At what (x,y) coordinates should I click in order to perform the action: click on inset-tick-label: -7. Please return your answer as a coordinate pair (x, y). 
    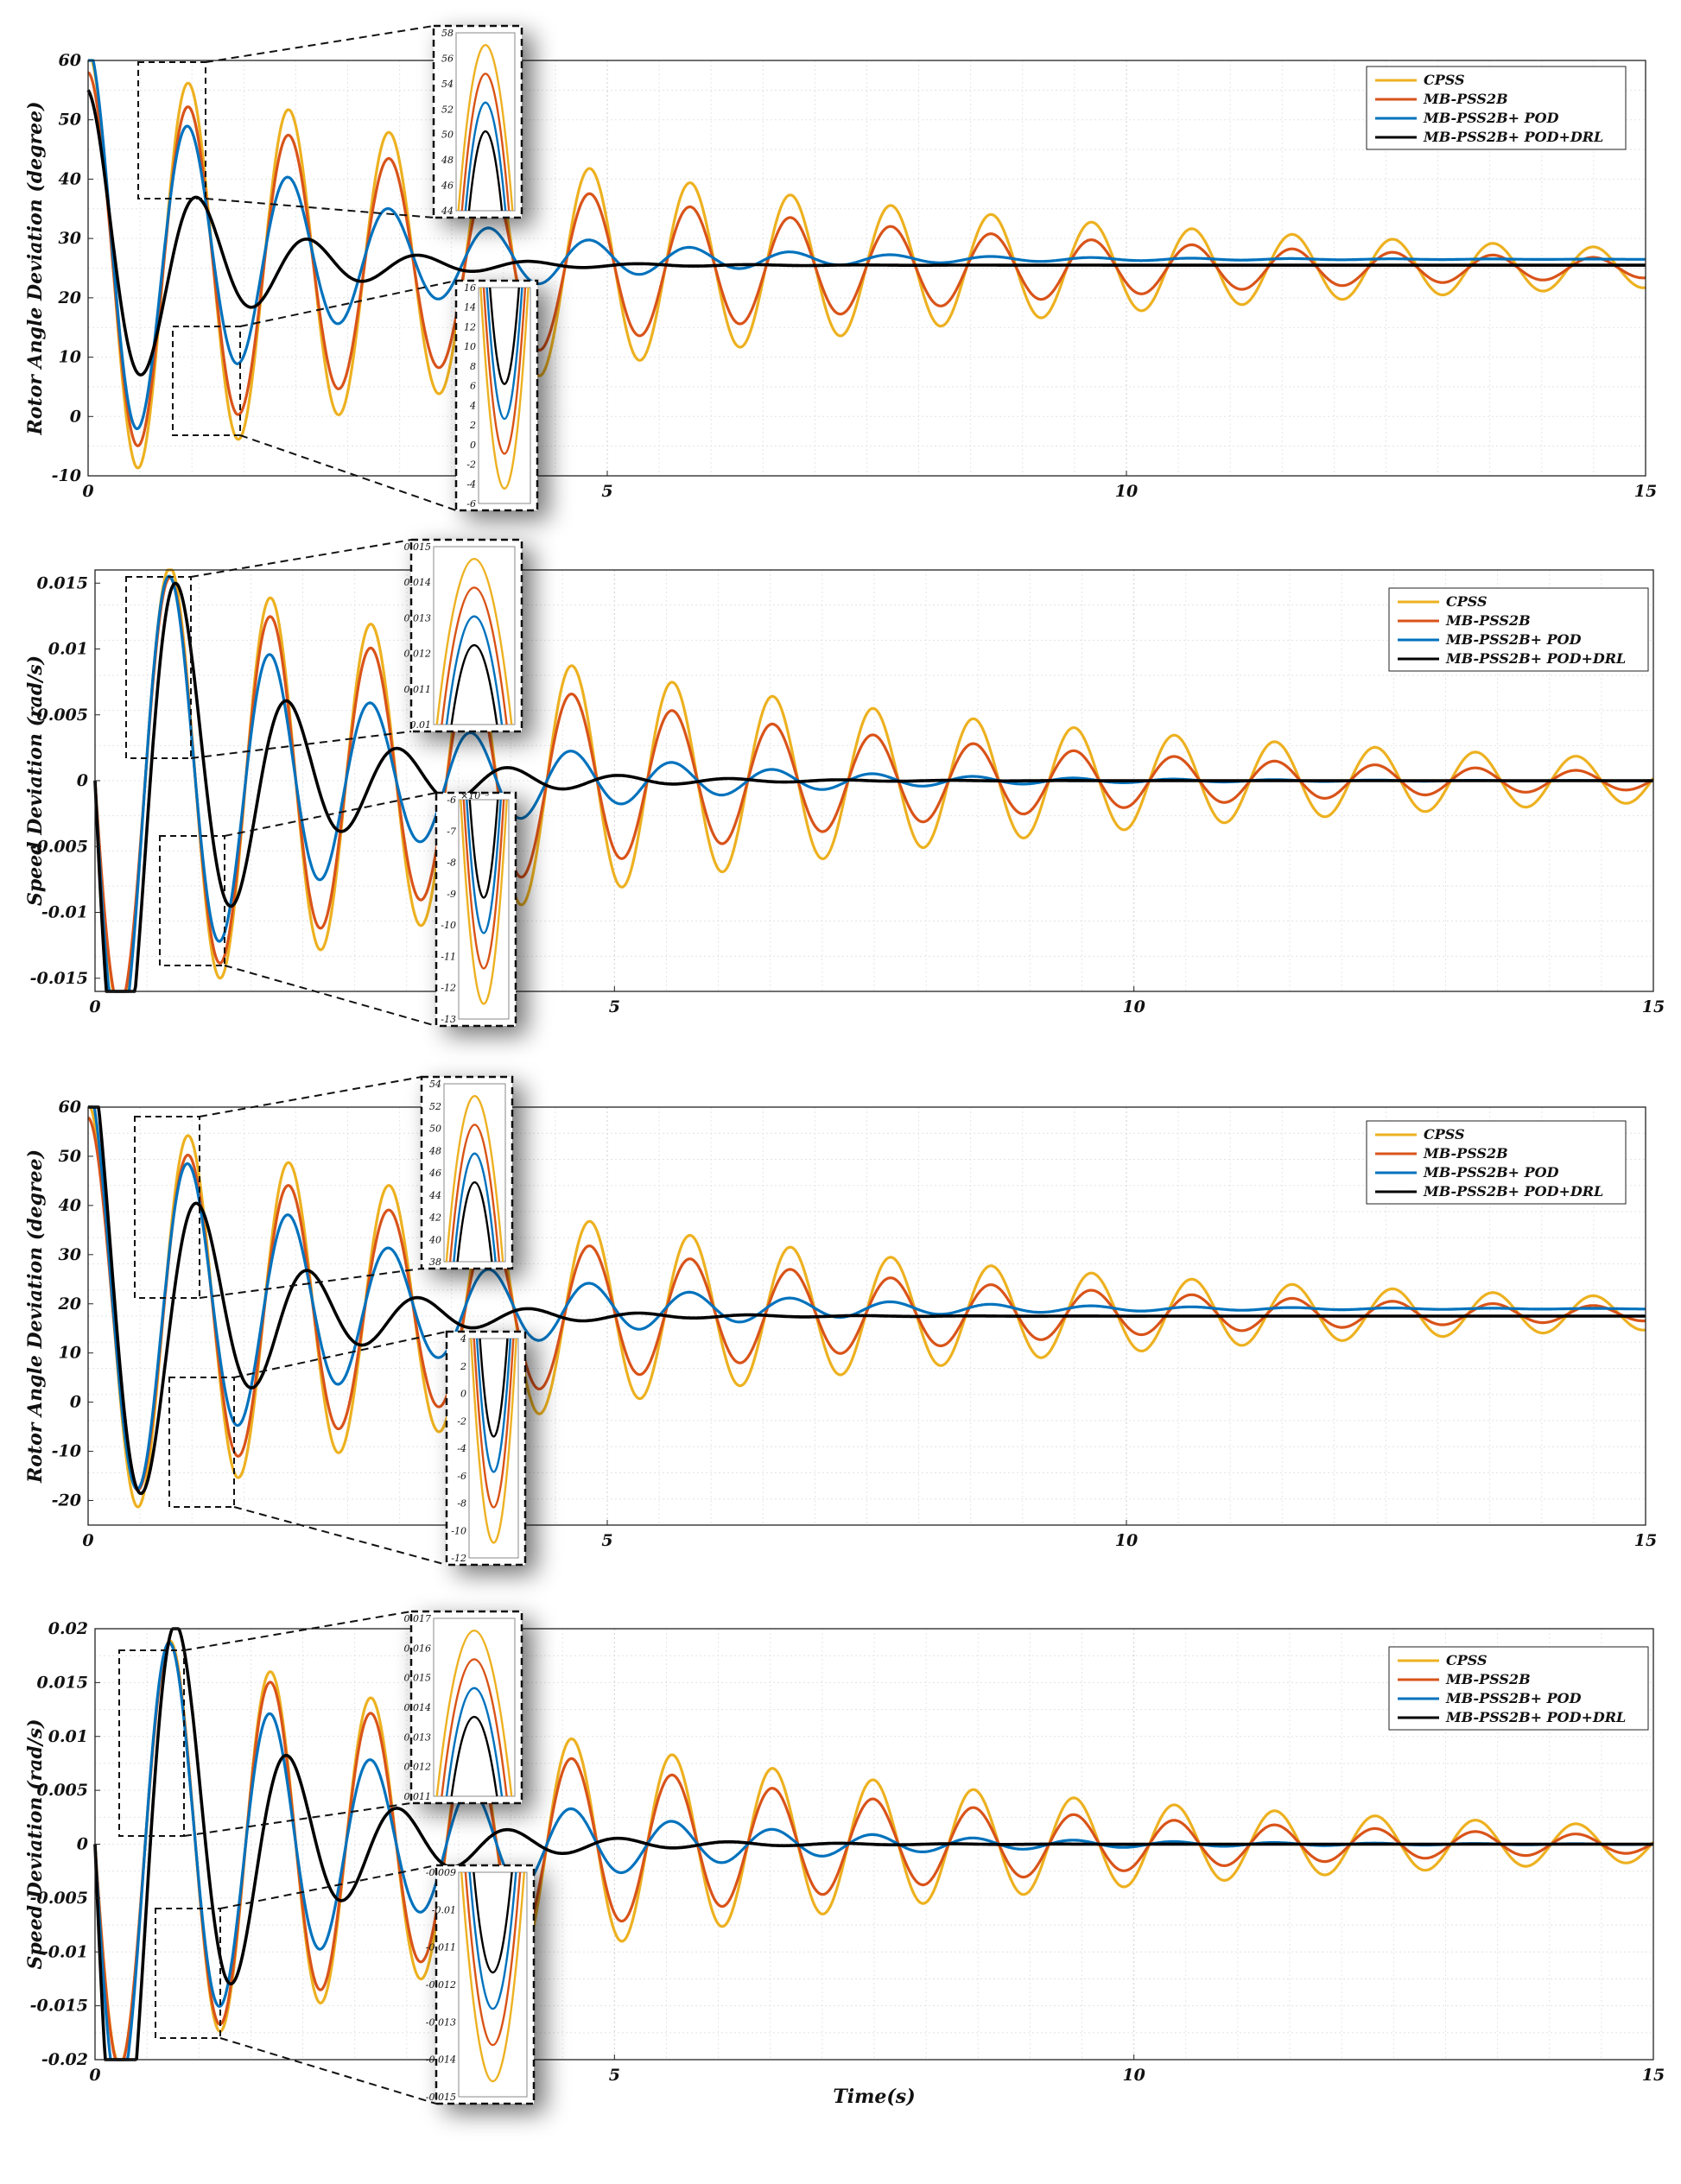
    Looking at the image, I should click on (451, 832).